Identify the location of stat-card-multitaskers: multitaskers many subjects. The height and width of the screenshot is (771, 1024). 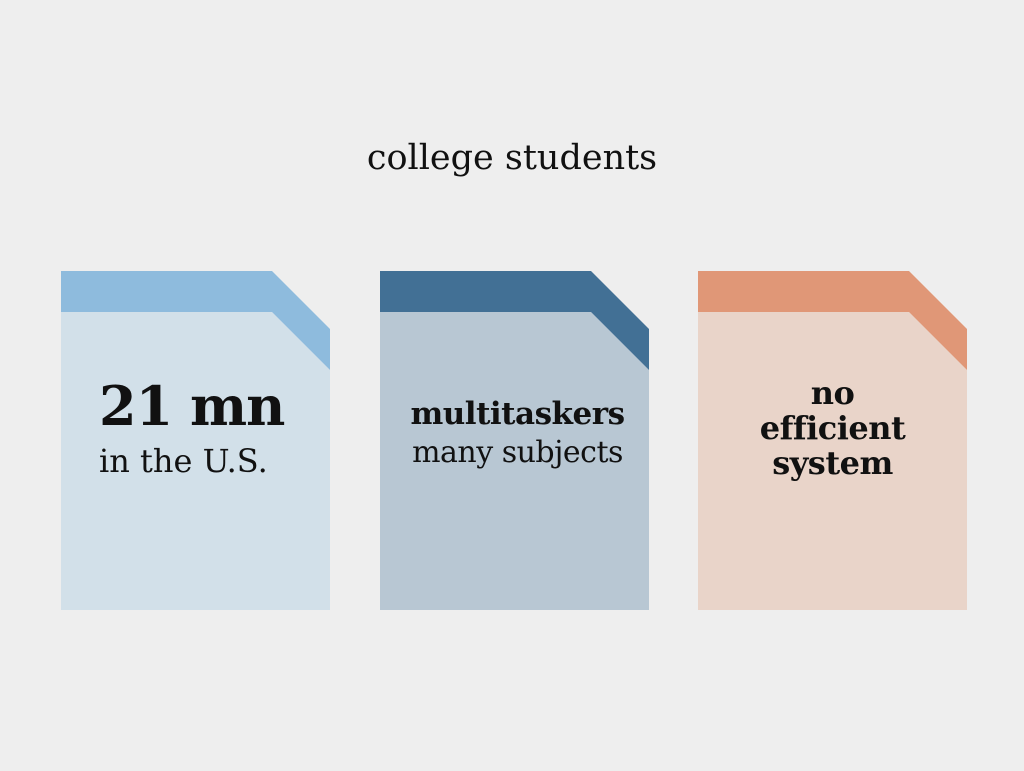
(514, 440).